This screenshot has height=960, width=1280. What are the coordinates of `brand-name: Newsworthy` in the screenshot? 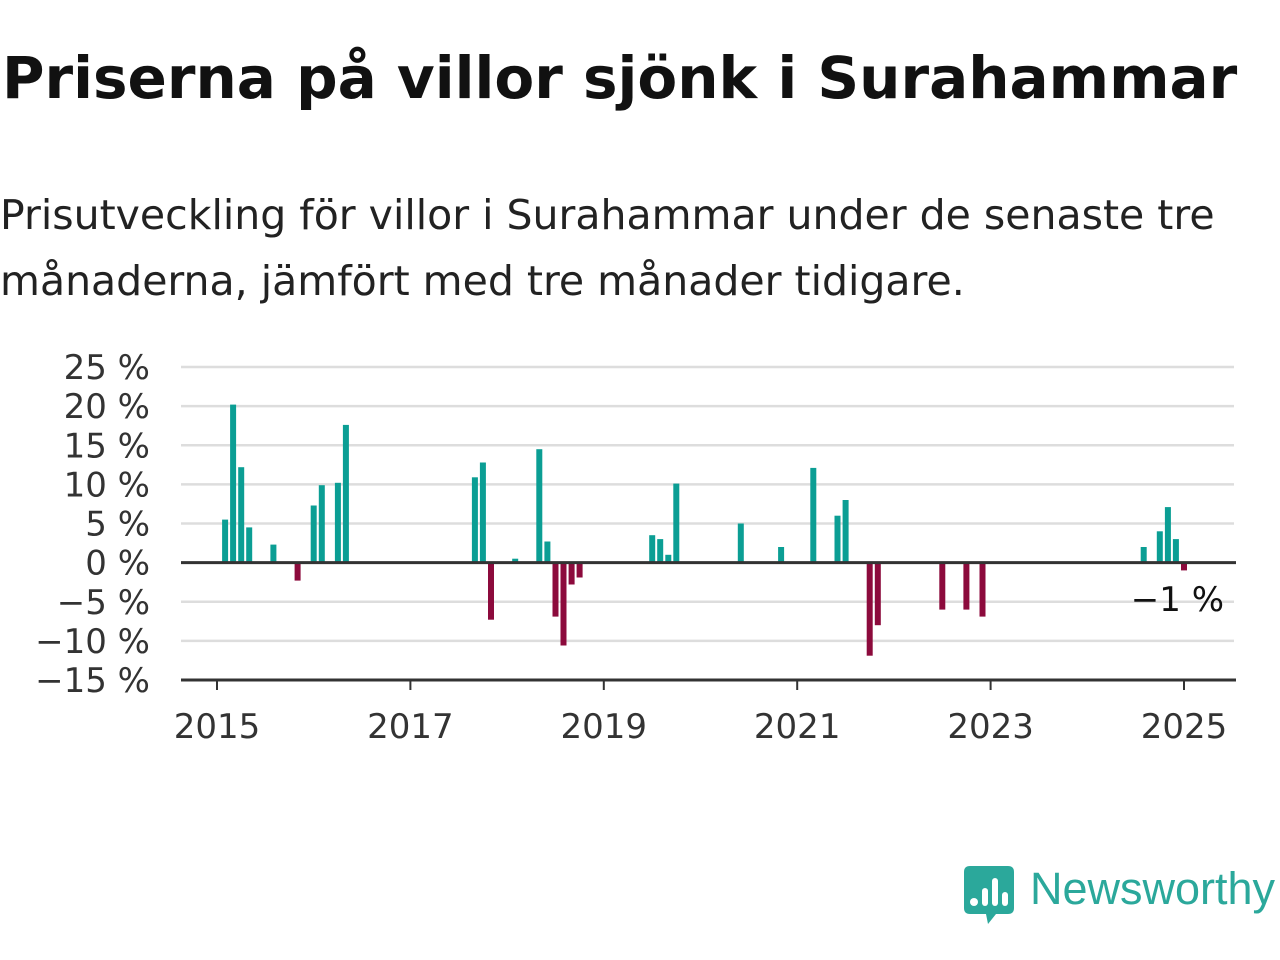 It's located at (1153, 888).